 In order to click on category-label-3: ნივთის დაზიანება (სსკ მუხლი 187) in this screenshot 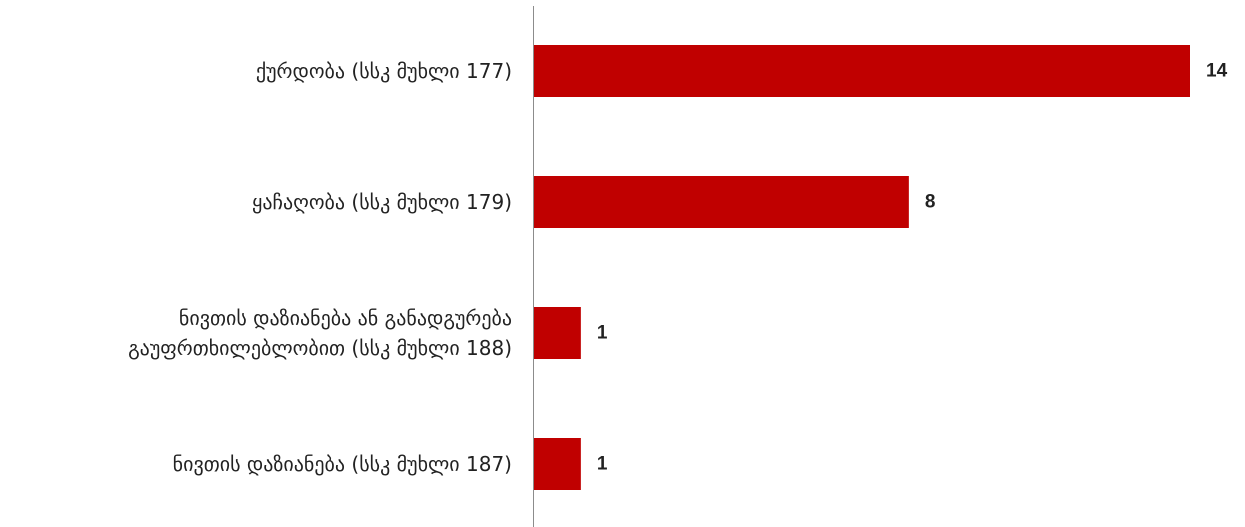, I will do `click(342, 464)`.